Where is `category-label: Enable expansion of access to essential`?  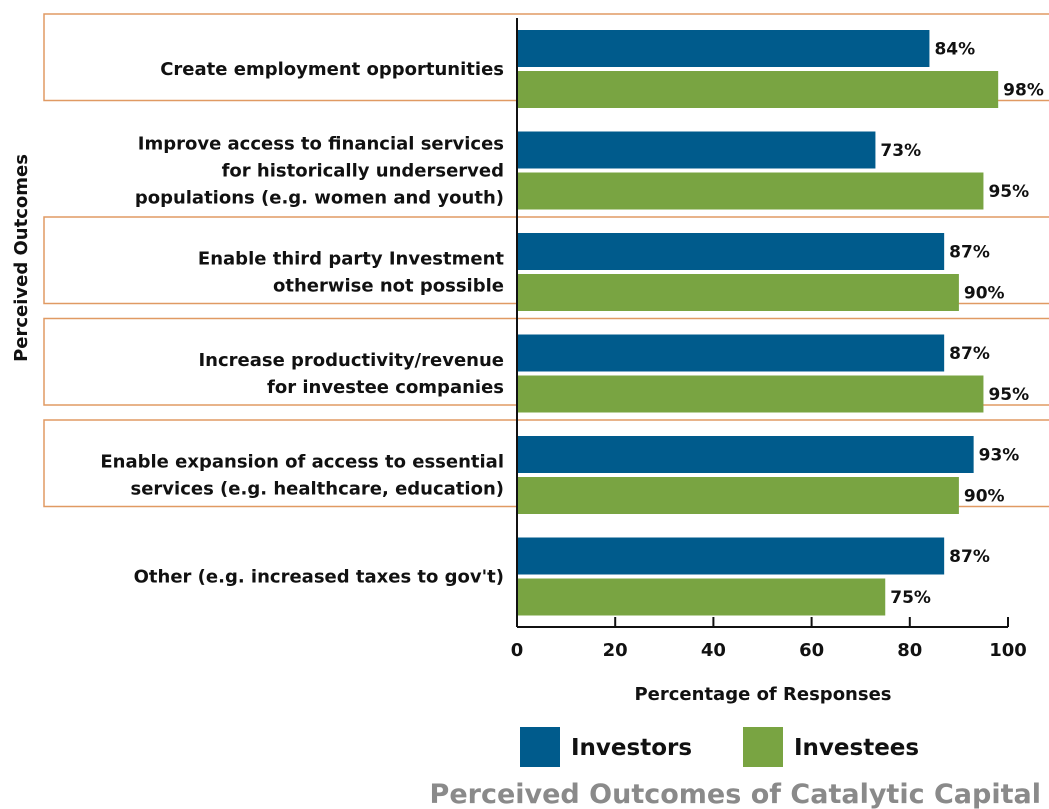
category-label: Enable expansion of access to essential is located at coordinates (302, 462).